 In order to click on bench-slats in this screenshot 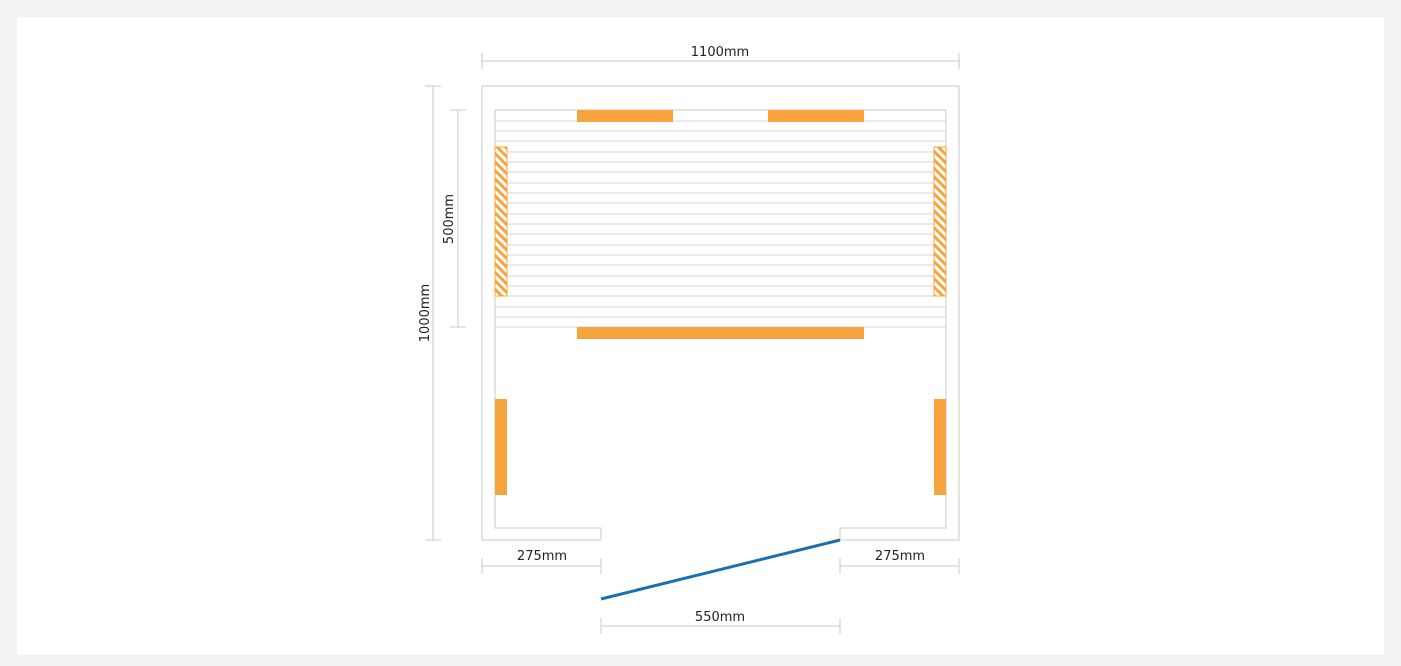, I will do `click(720, 224)`.